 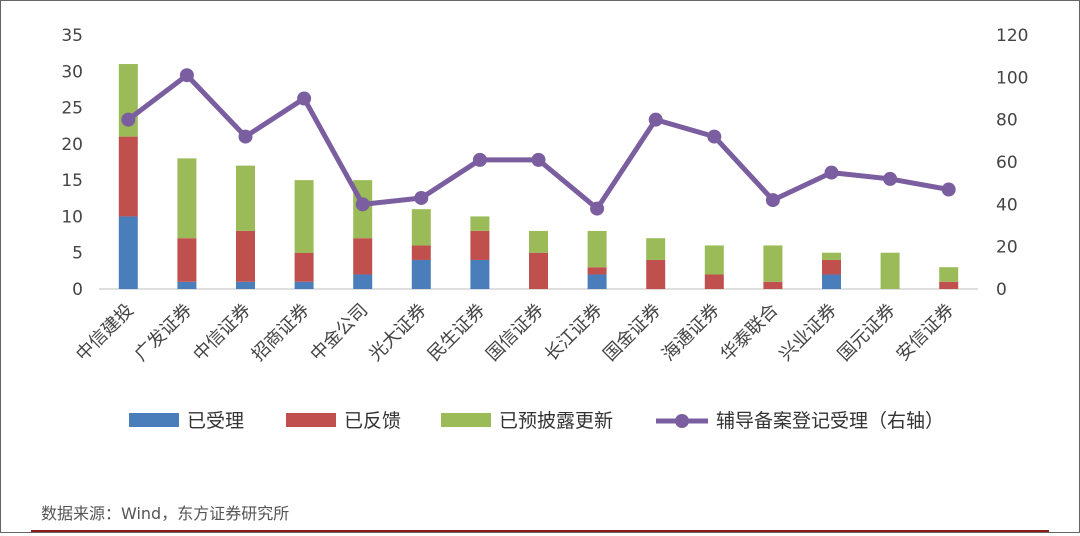 What do you see at coordinates (830, 421) in the screenshot?
I see `legend-label: 辅导备案登记受理（右轴）` at bounding box center [830, 421].